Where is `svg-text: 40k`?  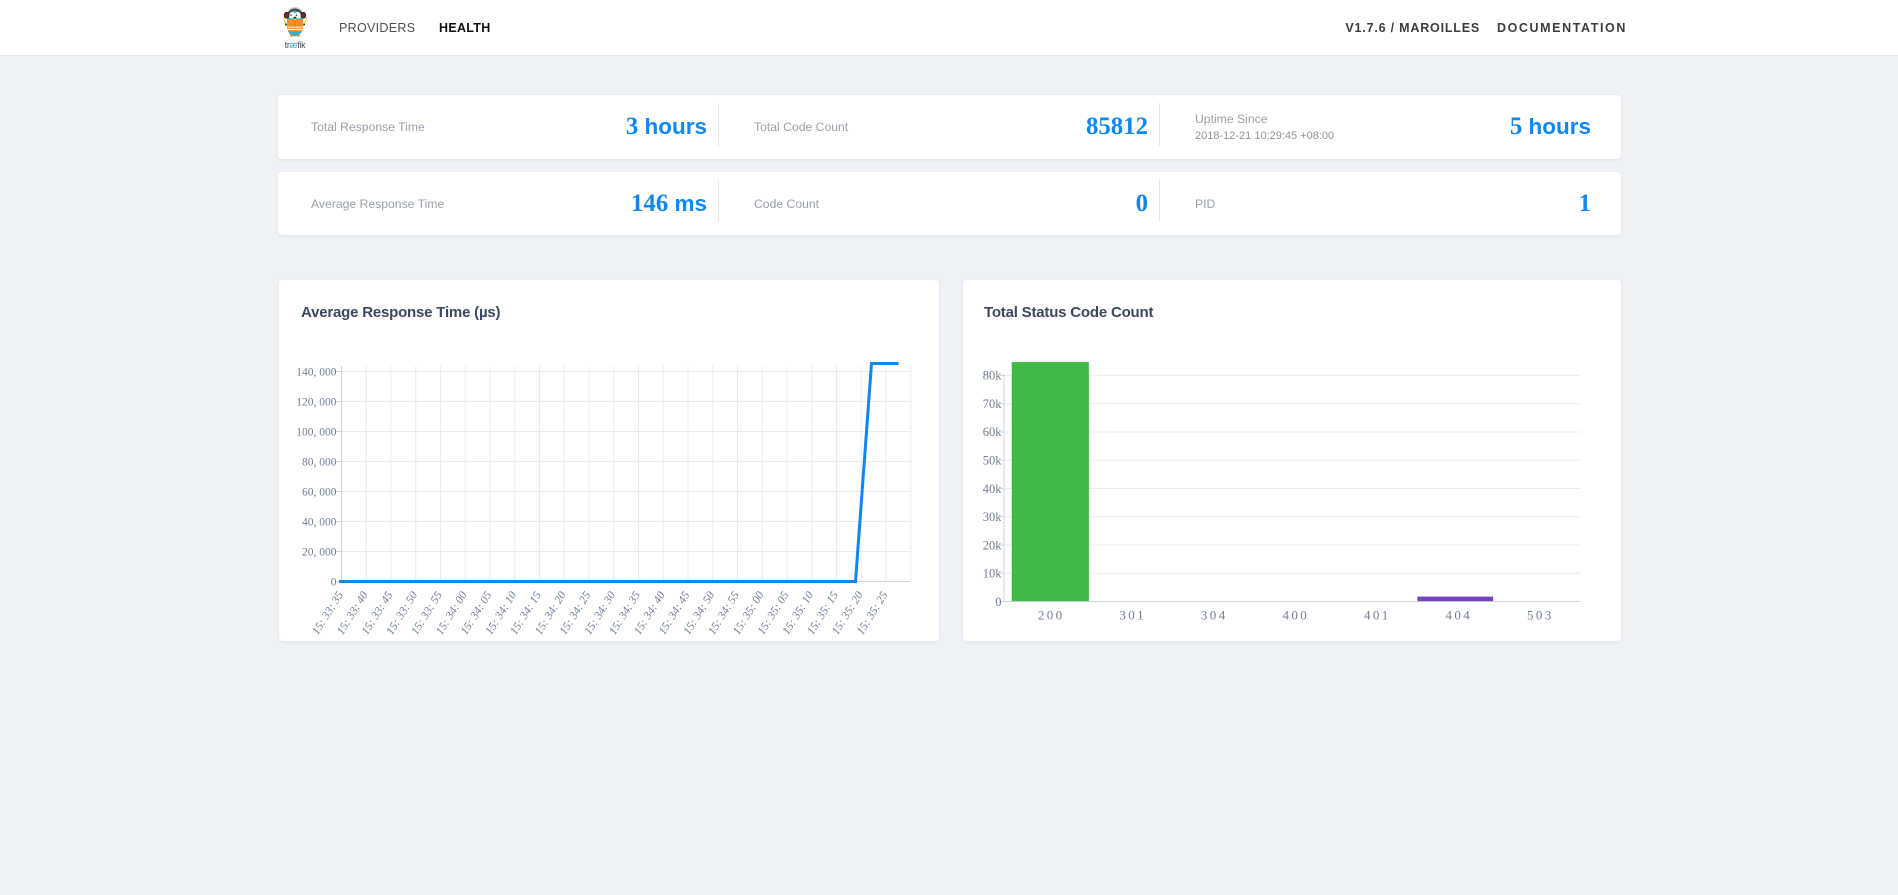
svg-text: 40k is located at coordinates (993, 489).